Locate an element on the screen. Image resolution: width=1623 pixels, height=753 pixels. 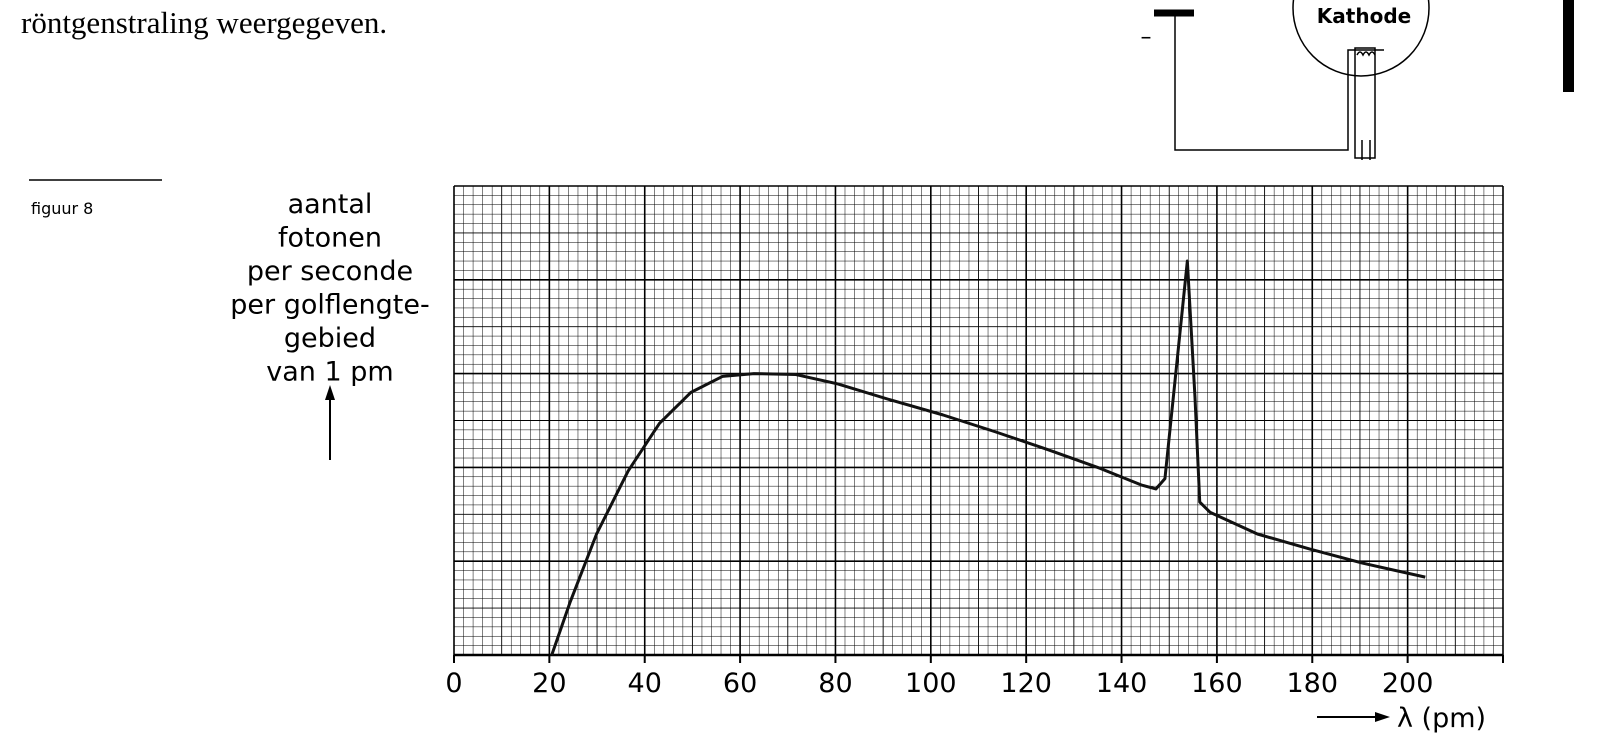
x-arrow-head is located at coordinates (1382, 717).